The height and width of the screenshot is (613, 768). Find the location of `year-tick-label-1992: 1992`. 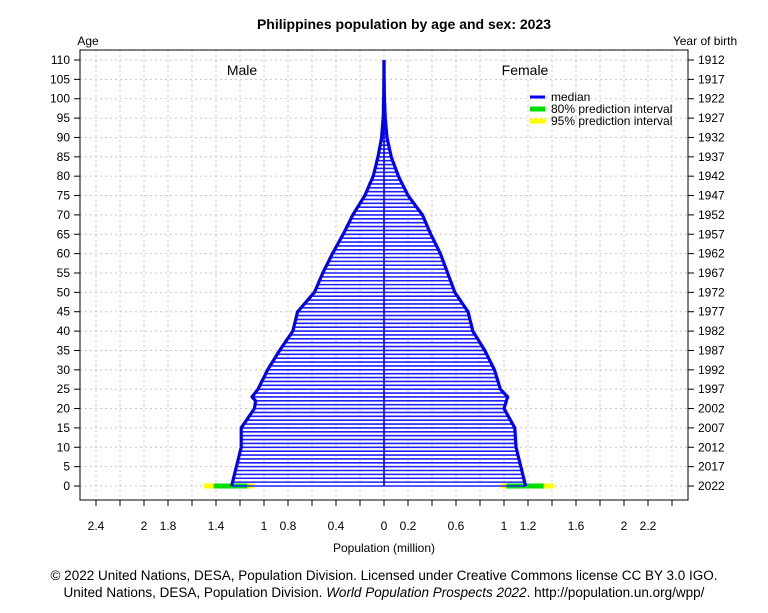

year-tick-label-1992: 1992 is located at coordinates (711, 370).